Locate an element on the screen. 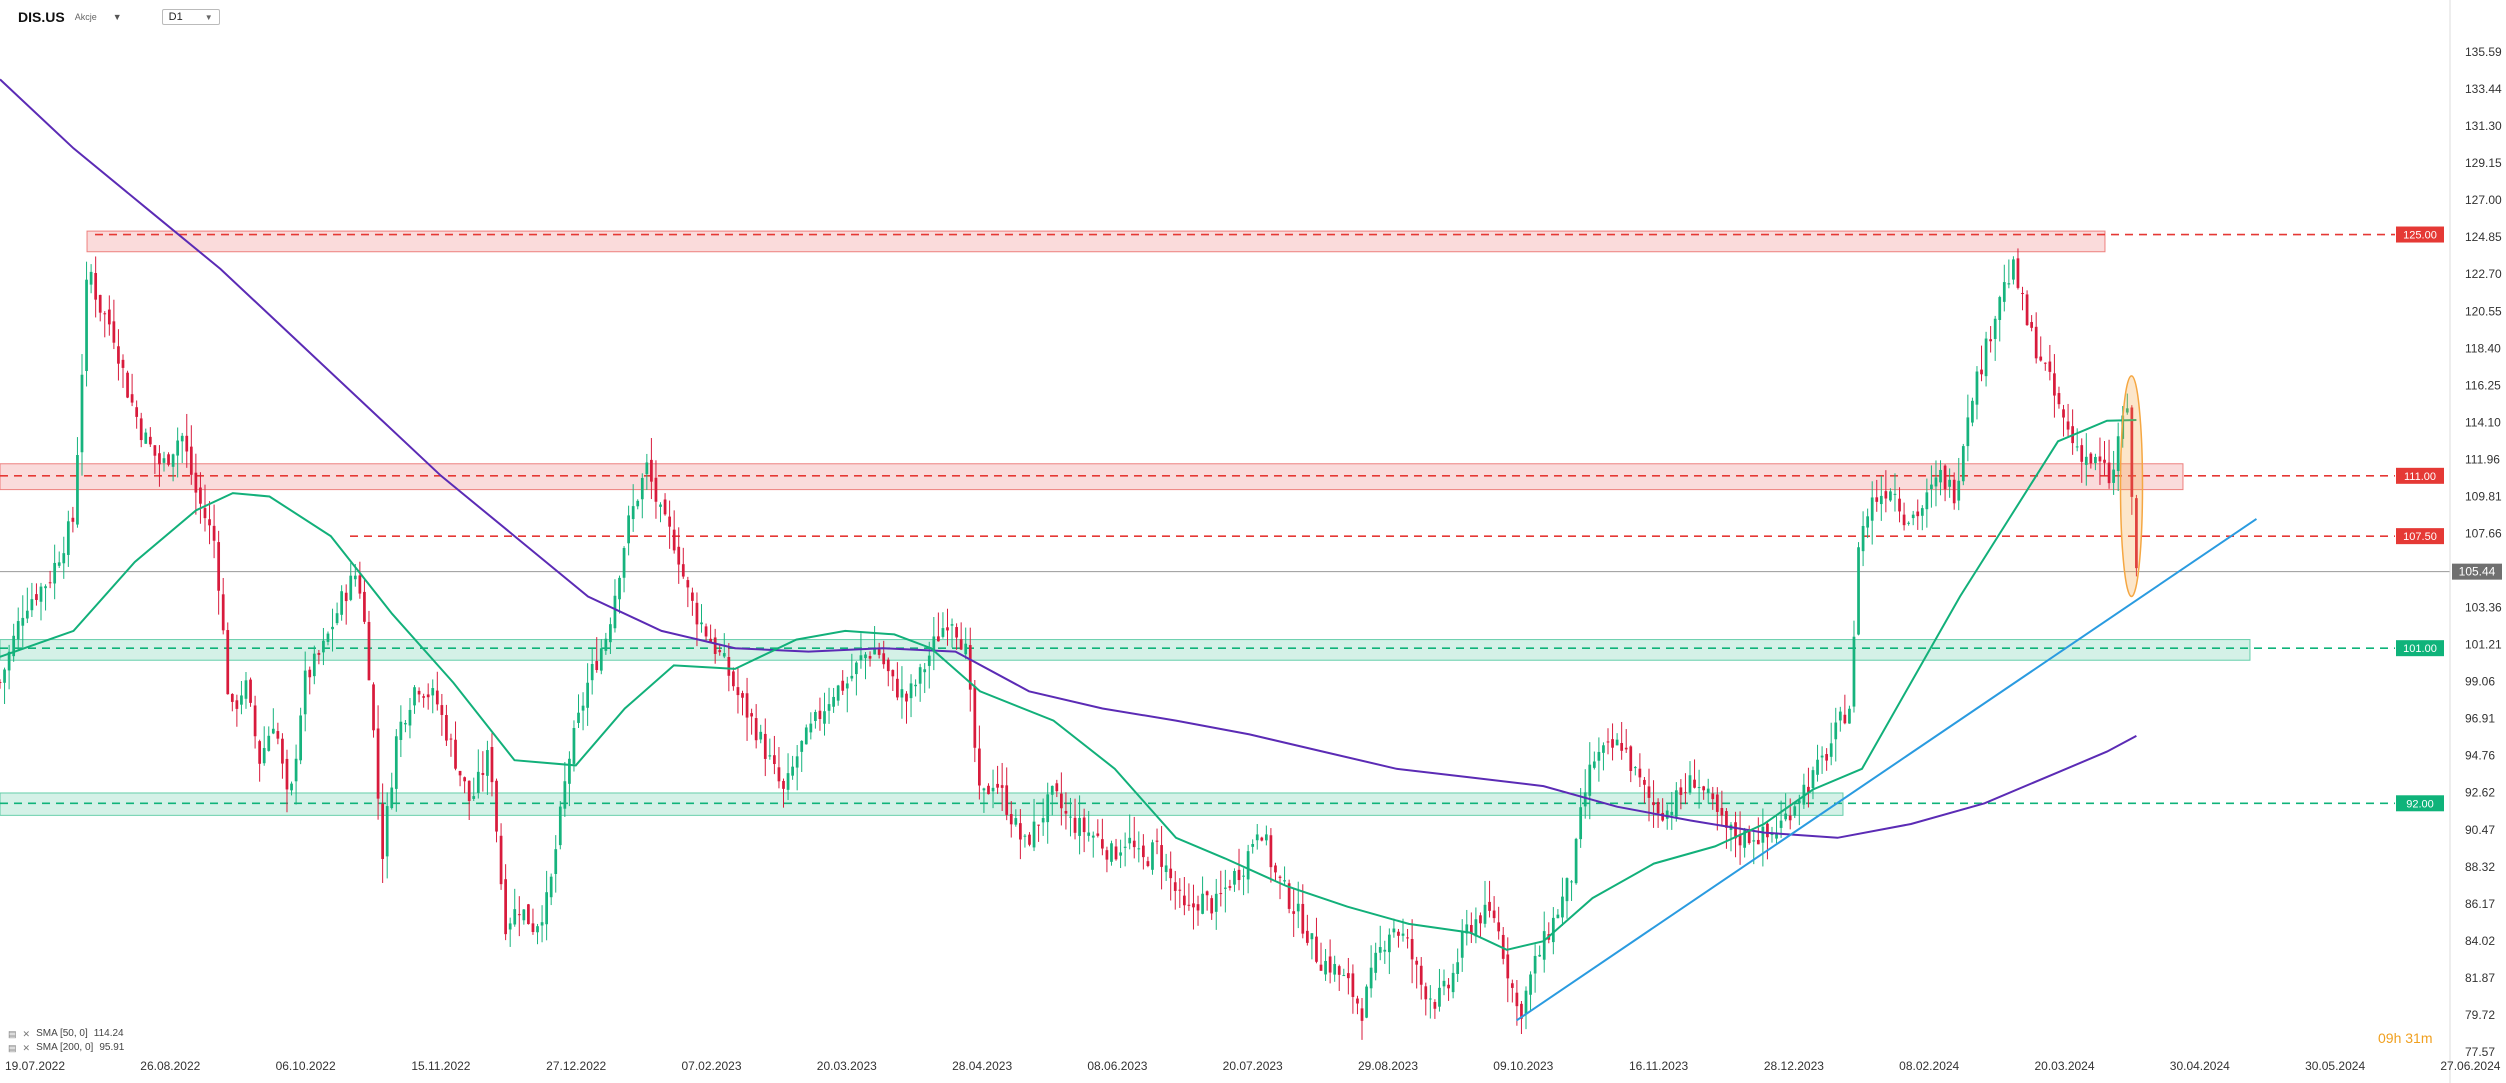 The width and height of the screenshot is (2506, 1083). symbol-name: DIS.US is located at coordinates (41, 17).